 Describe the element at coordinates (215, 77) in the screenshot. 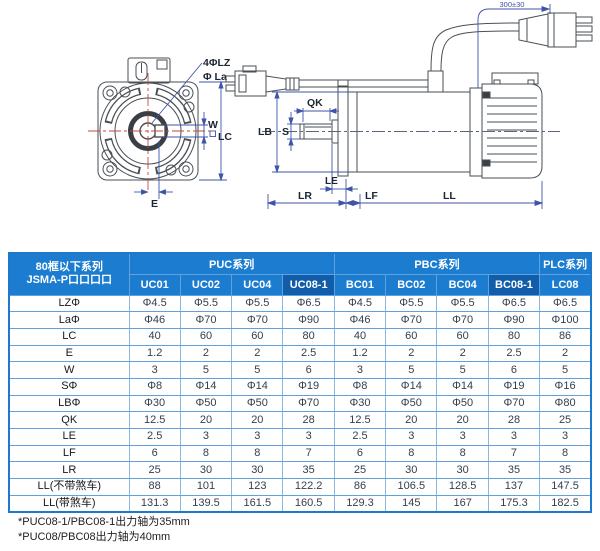

I see `label-phila: Φ La` at that location.